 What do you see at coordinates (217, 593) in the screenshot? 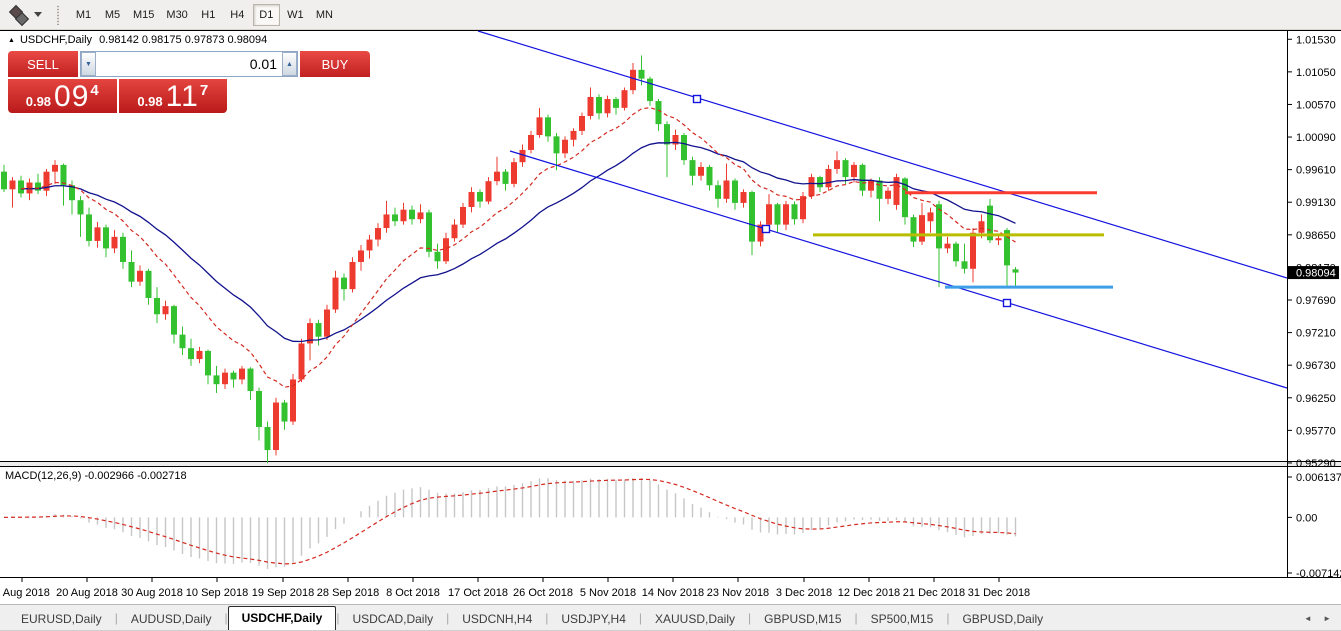
I see `time-axis-label: 10 Sep 2018` at bounding box center [217, 593].